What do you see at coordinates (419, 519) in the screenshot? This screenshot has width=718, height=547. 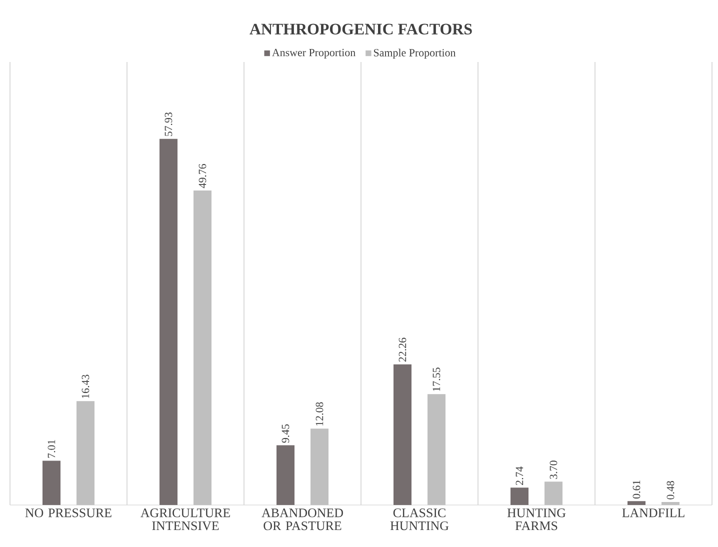 I see `x-tick-label: CLASSIC HUNTING` at bounding box center [419, 519].